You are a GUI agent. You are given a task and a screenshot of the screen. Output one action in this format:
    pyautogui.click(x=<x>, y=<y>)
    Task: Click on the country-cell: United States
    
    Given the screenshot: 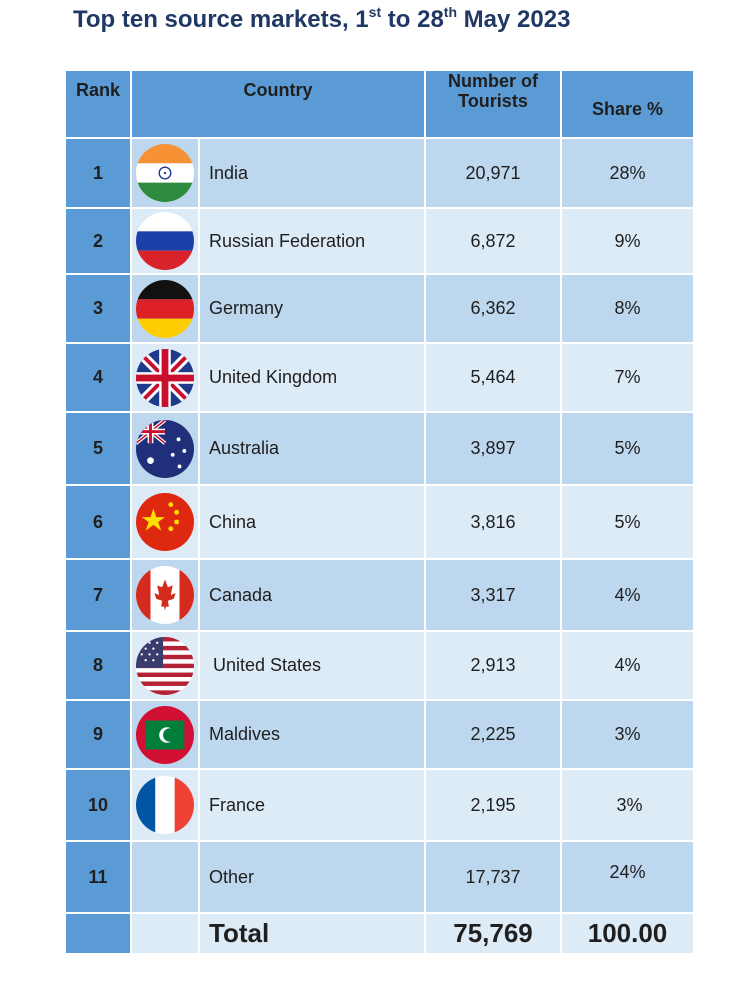 What is the action you would take?
    pyautogui.click(x=312, y=665)
    